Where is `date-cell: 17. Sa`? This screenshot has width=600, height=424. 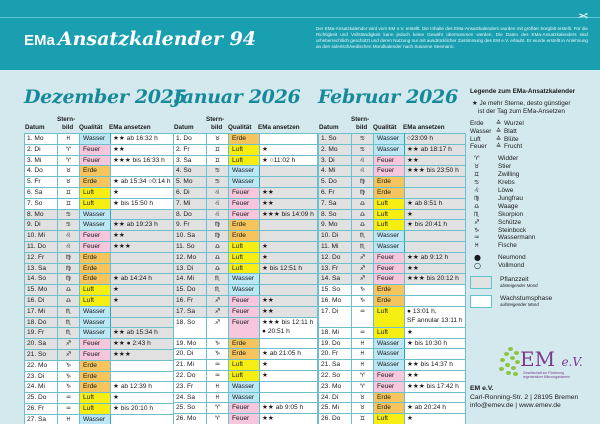 date-cell: 17. Sa is located at coordinates (190, 311).